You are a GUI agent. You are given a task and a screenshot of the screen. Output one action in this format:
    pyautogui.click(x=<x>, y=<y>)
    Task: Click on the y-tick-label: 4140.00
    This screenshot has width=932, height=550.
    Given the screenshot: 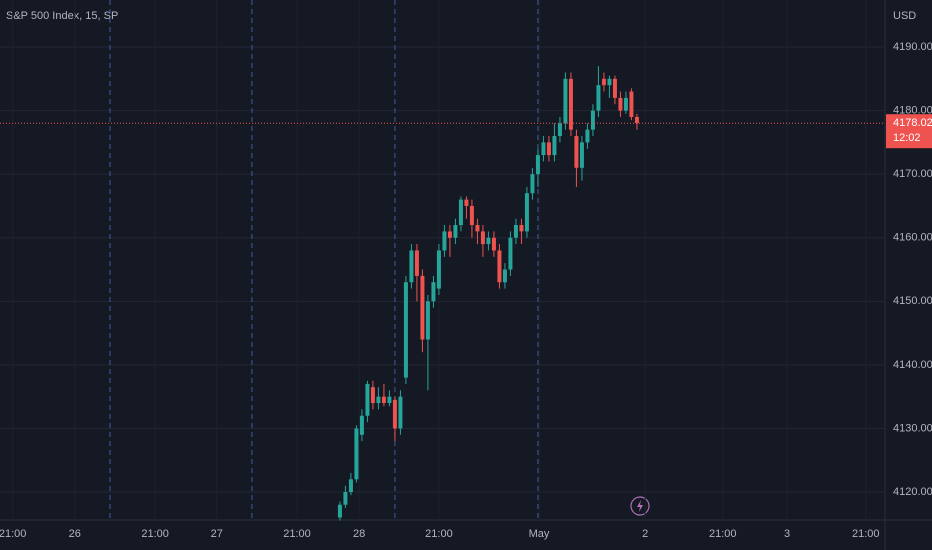 What is the action you would take?
    pyautogui.click(x=912, y=365)
    